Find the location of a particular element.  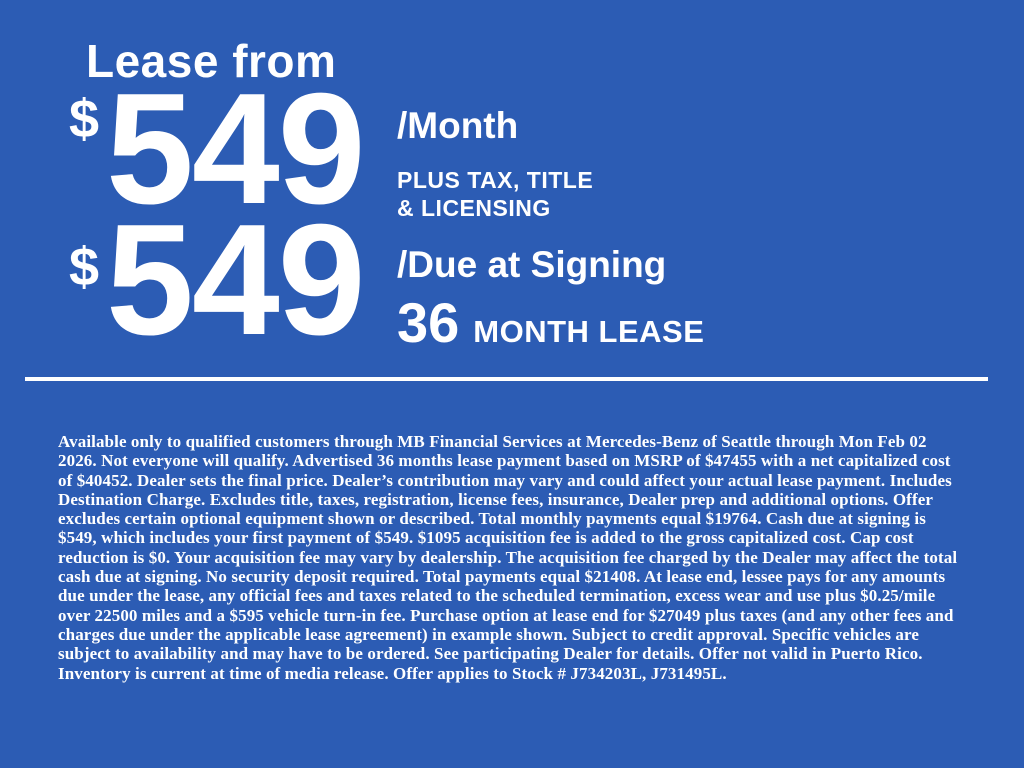

monthly-per-label: /Month is located at coordinates (458, 125).